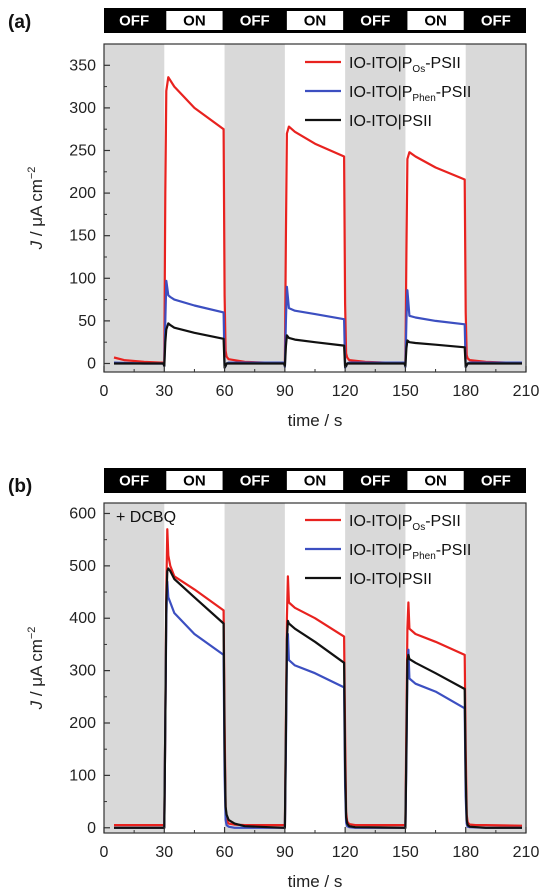 This screenshot has width=544, height=895. I want to click on y-tick-label: 250, so click(82, 150).